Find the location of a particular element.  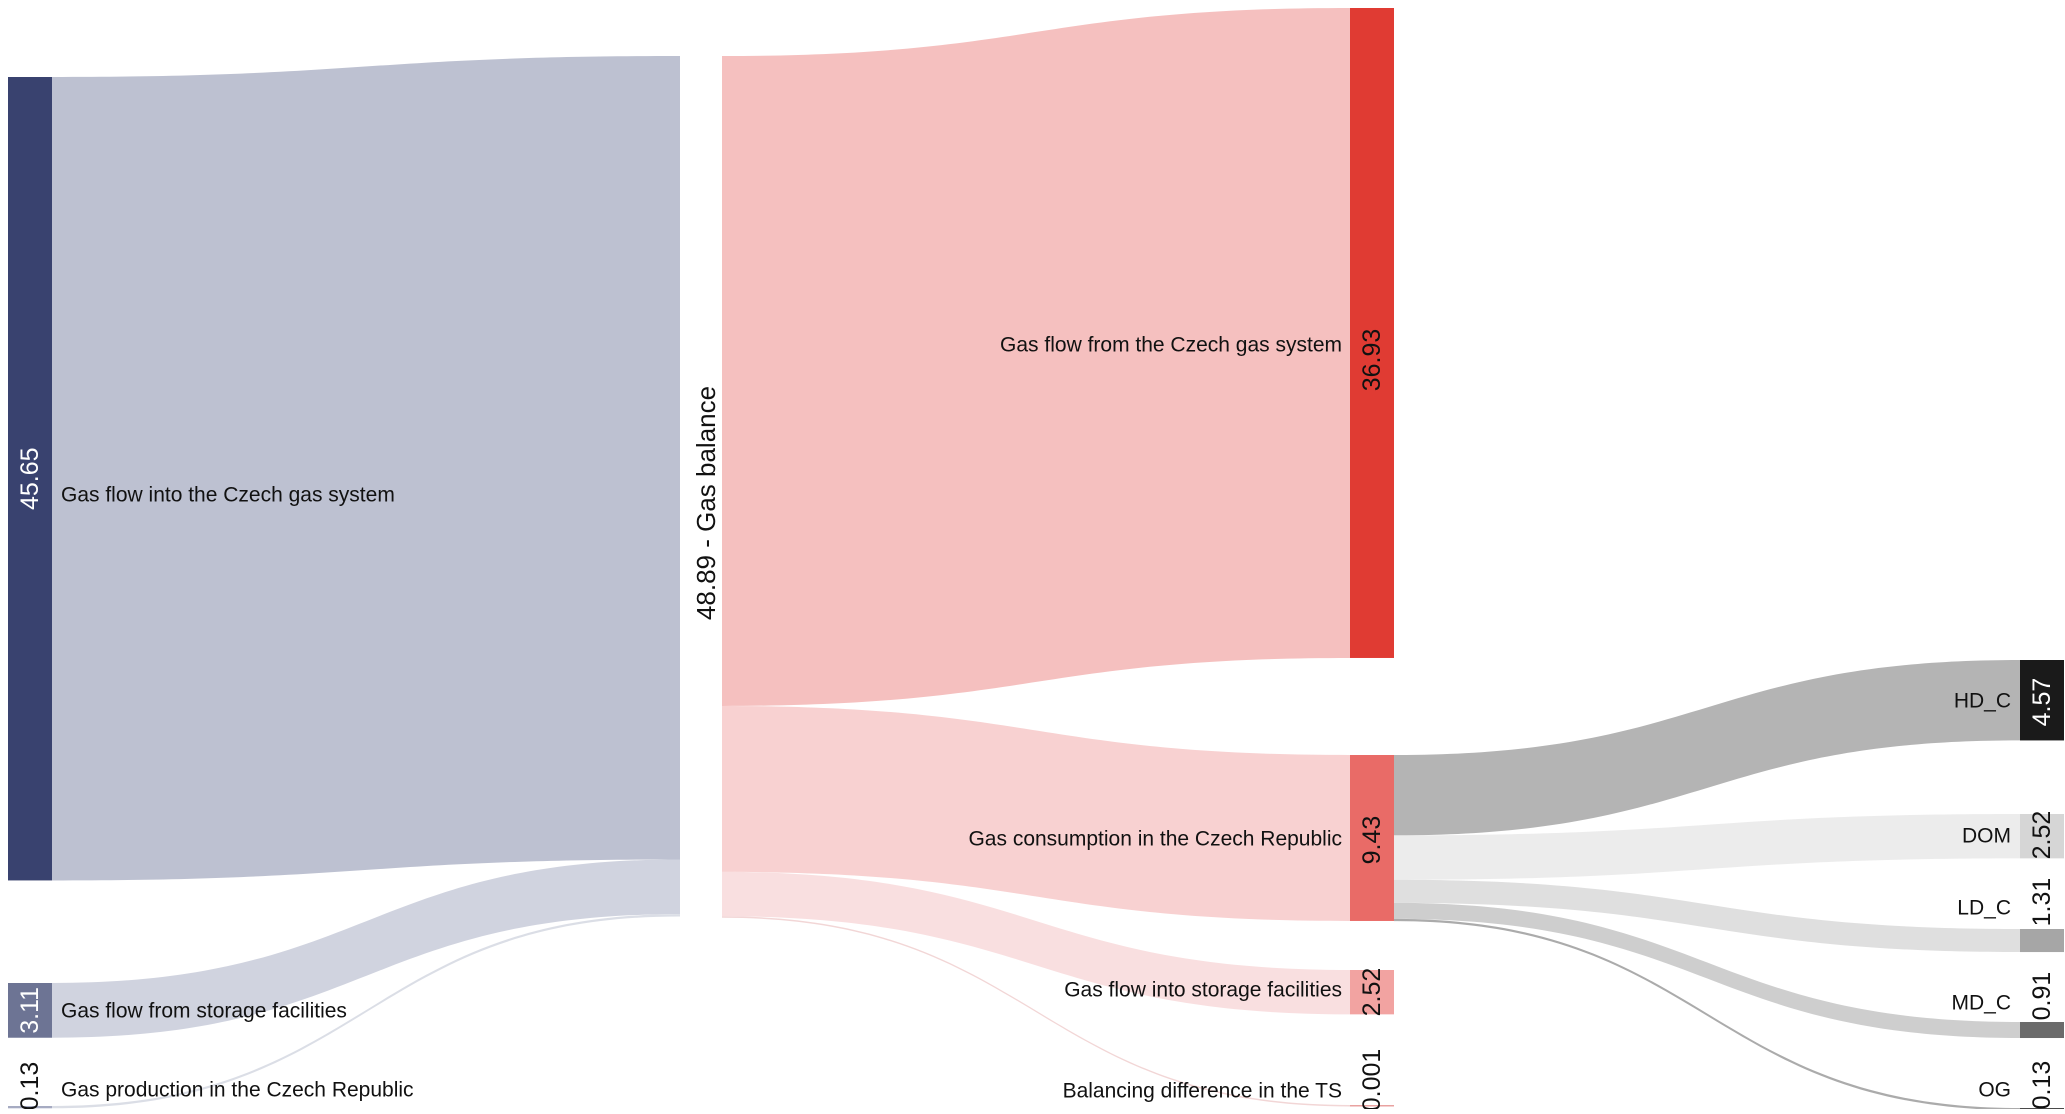

sankey-node-production is located at coordinates (30, 1107).